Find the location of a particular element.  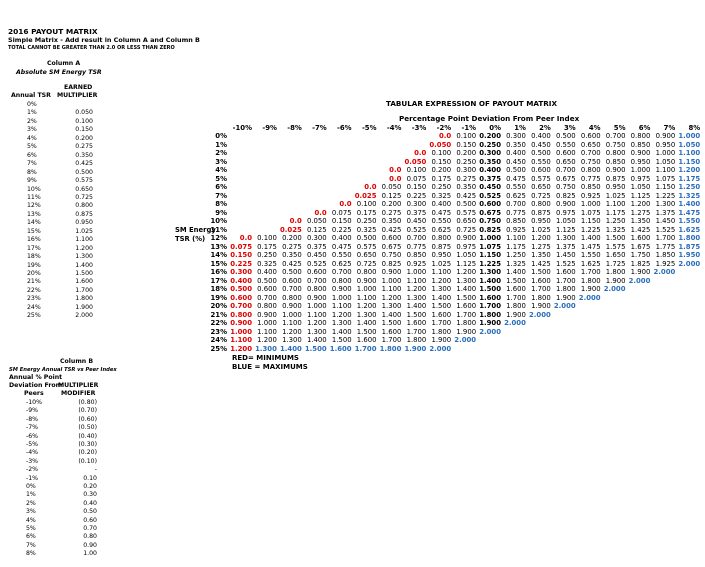

matrix-cell: 1.750 is located at coordinates (640, 255).